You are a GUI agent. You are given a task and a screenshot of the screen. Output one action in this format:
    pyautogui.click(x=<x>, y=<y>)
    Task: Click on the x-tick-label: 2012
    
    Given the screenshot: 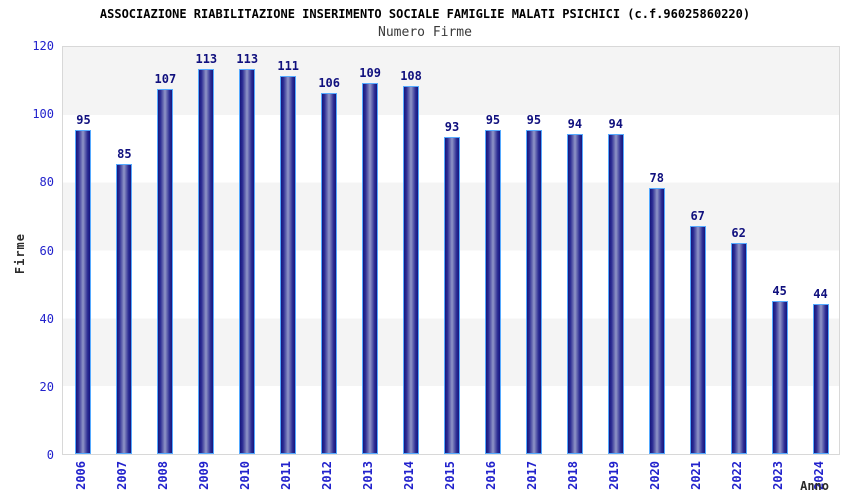 What is the action you would take?
    pyautogui.click(x=327, y=475)
    